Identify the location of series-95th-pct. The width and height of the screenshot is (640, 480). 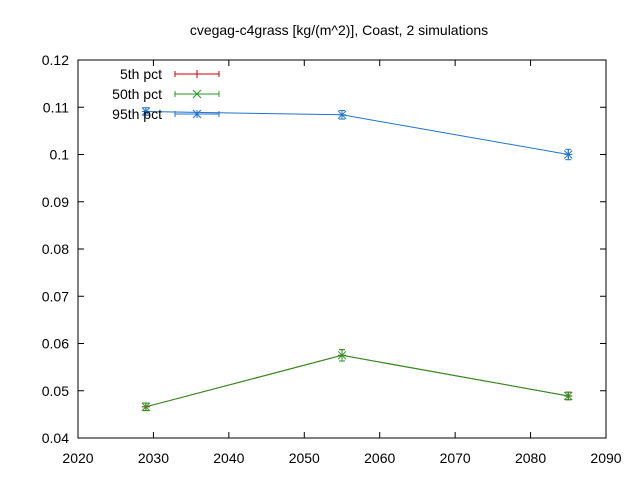
(357, 134).